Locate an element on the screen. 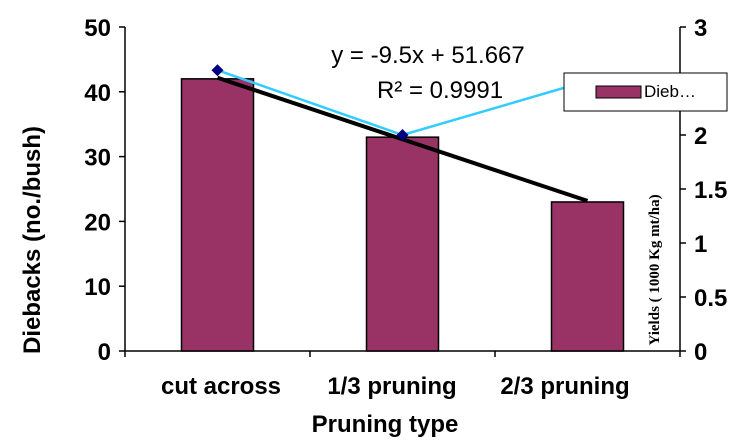  left-tick-label: 30 is located at coordinates (97, 158).